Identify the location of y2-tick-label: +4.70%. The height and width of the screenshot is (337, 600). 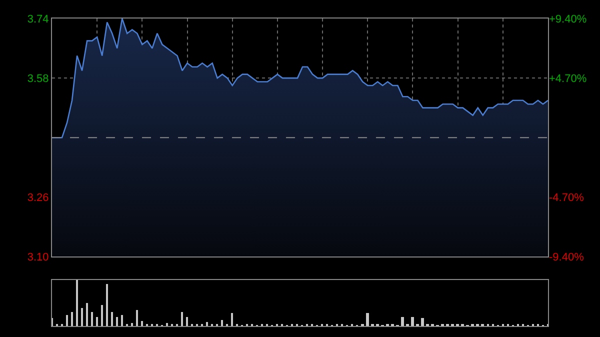
(568, 78).